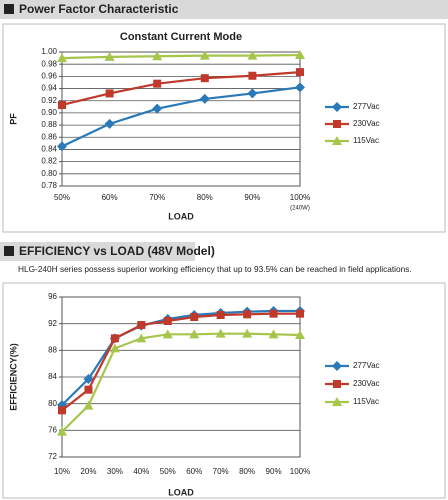 Image resolution: width=448 pixels, height=500 pixels. Describe the element at coordinates (13, 119) in the screenshot. I see `y-axis-label: PF` at that location.